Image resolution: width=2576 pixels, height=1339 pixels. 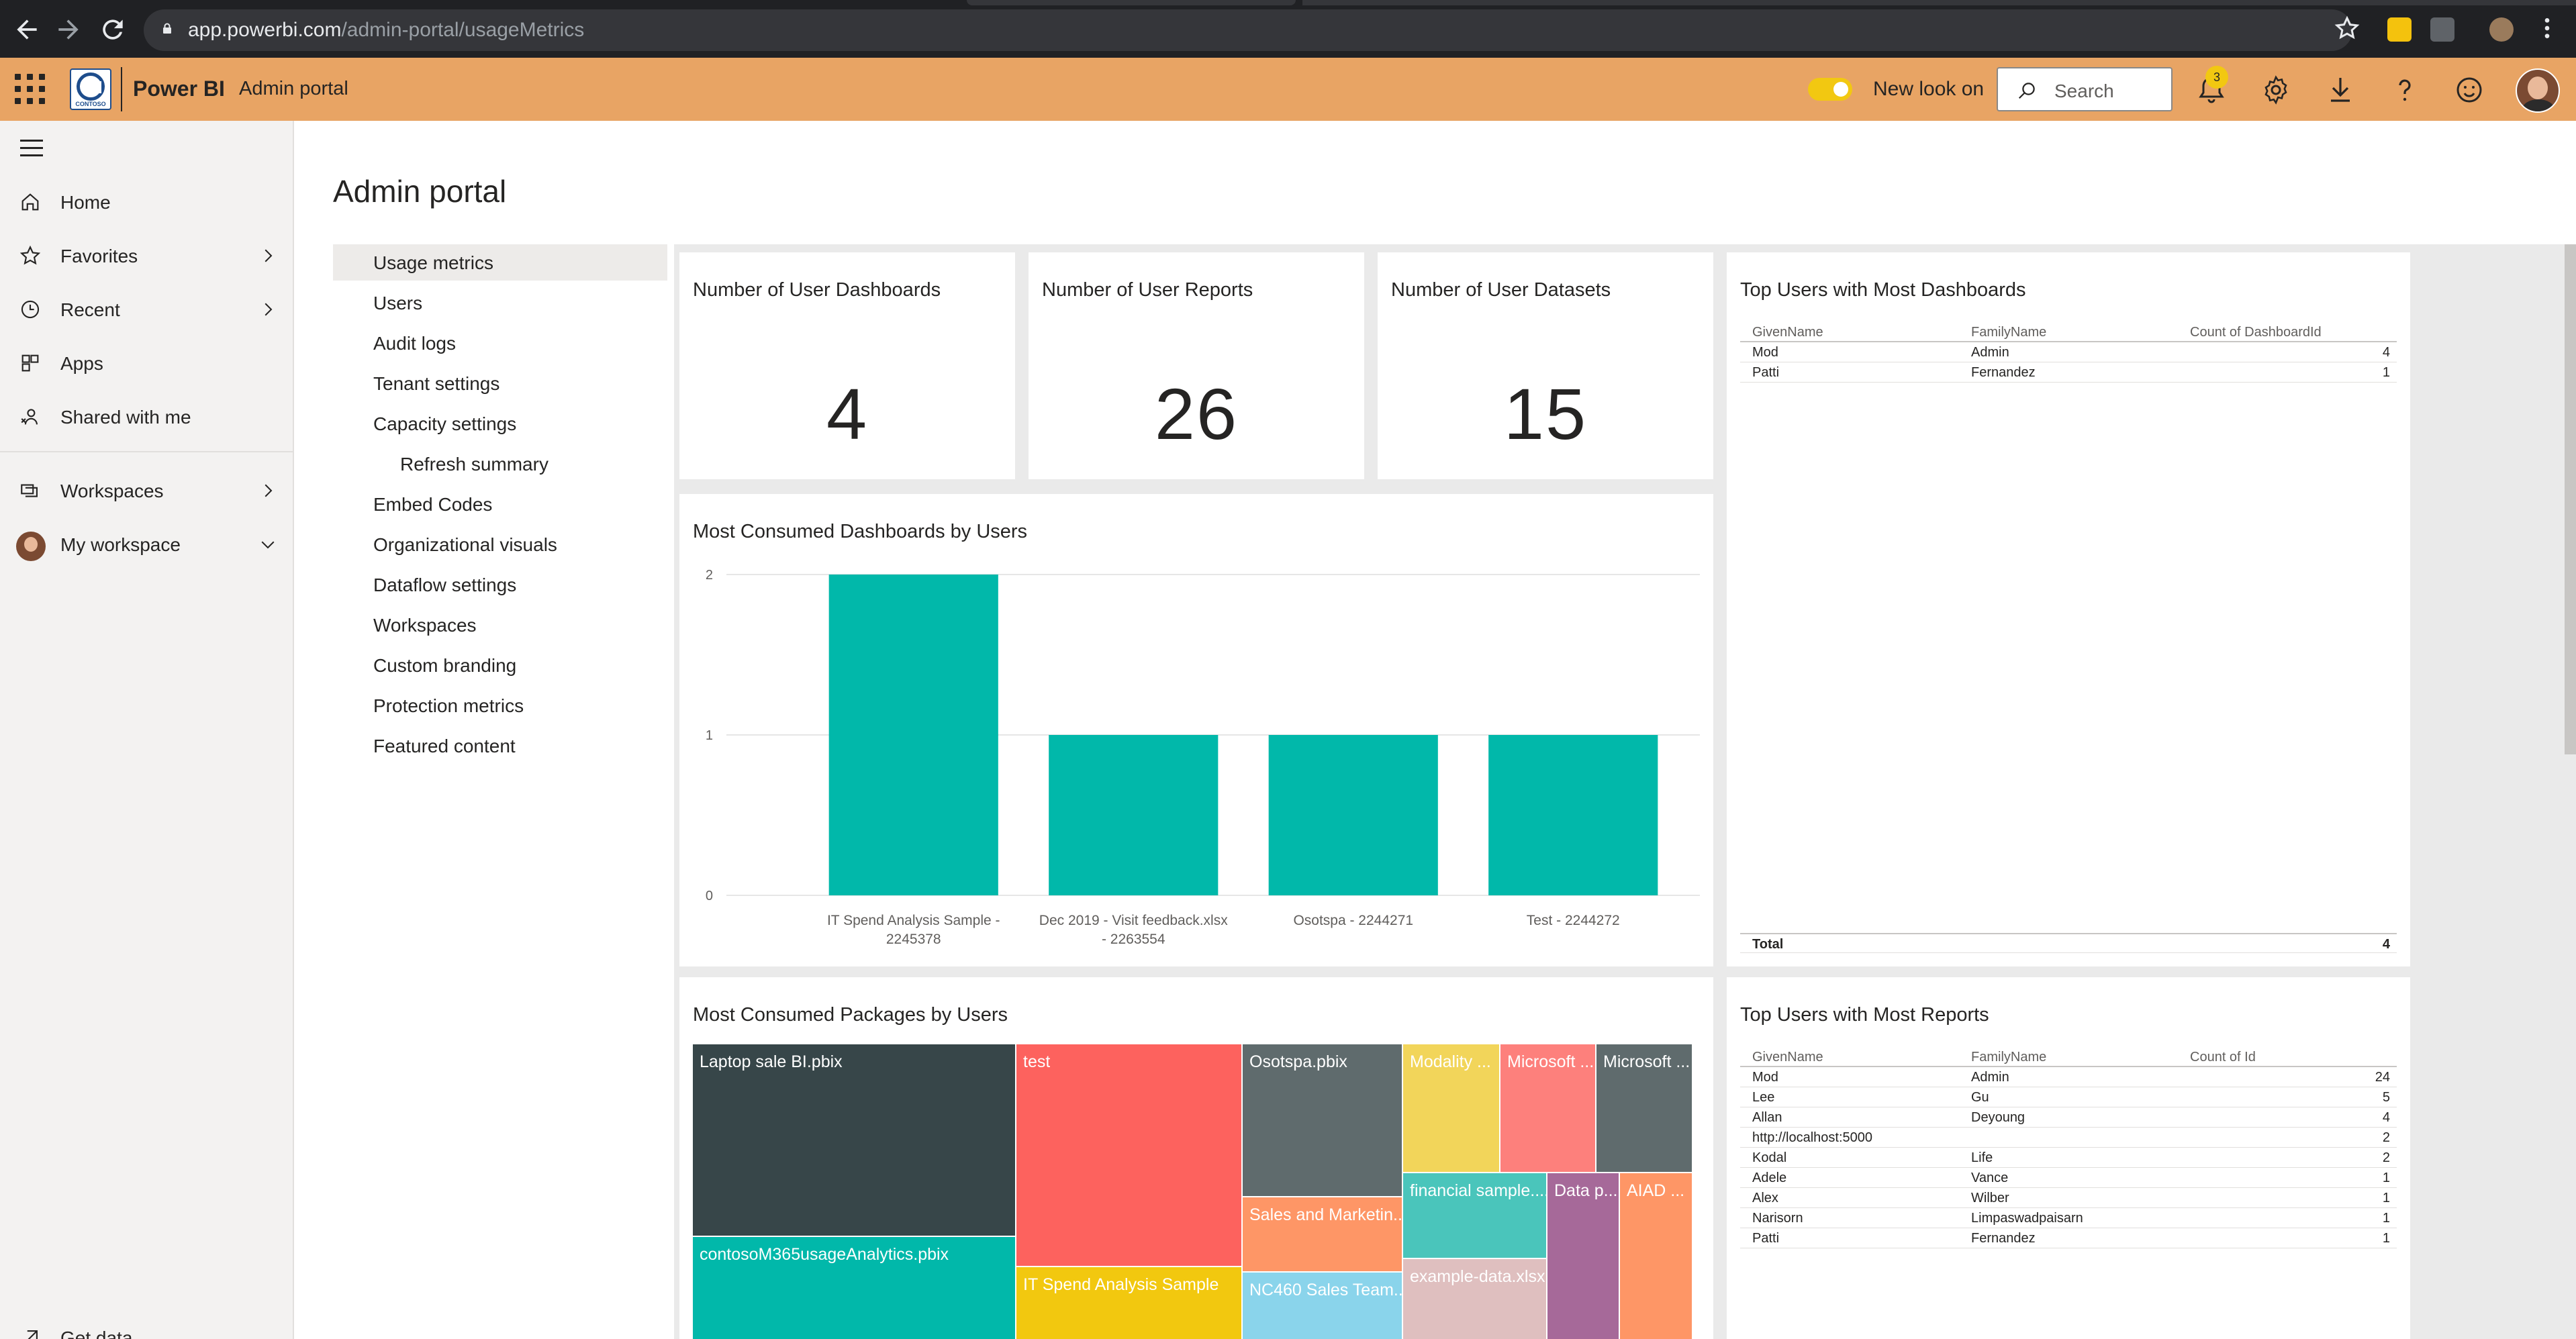 What do you see at coordinates (31, 149) in the screenshot?
I see `hamburger-menu-icon` at bounding box center [31, 149].